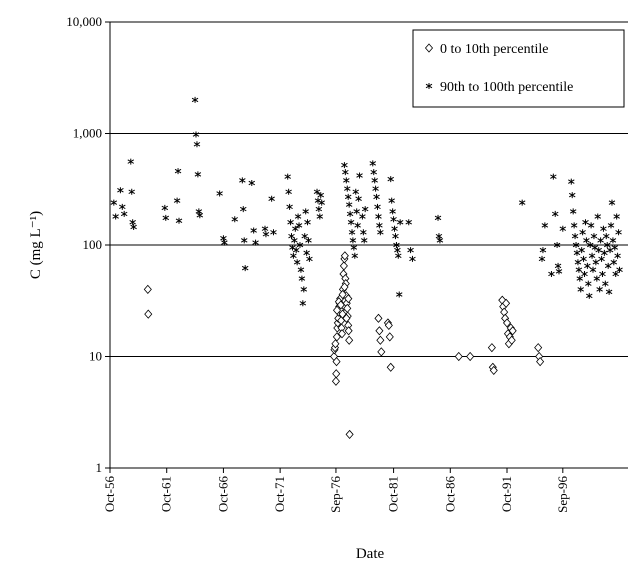 The image size is (628, 561). Describe the element at coordinates (506, 87) in the screenshot. I see `legend-label-1: 90th to 100th percentile` at that location.